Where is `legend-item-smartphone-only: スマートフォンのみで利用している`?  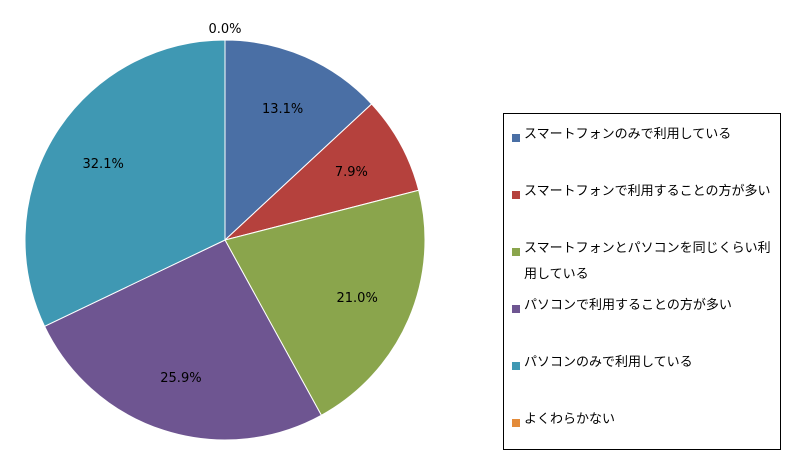 legend-item-smartphone-only: スマートフォンのみで利用している is located at coordinates (643, 137).